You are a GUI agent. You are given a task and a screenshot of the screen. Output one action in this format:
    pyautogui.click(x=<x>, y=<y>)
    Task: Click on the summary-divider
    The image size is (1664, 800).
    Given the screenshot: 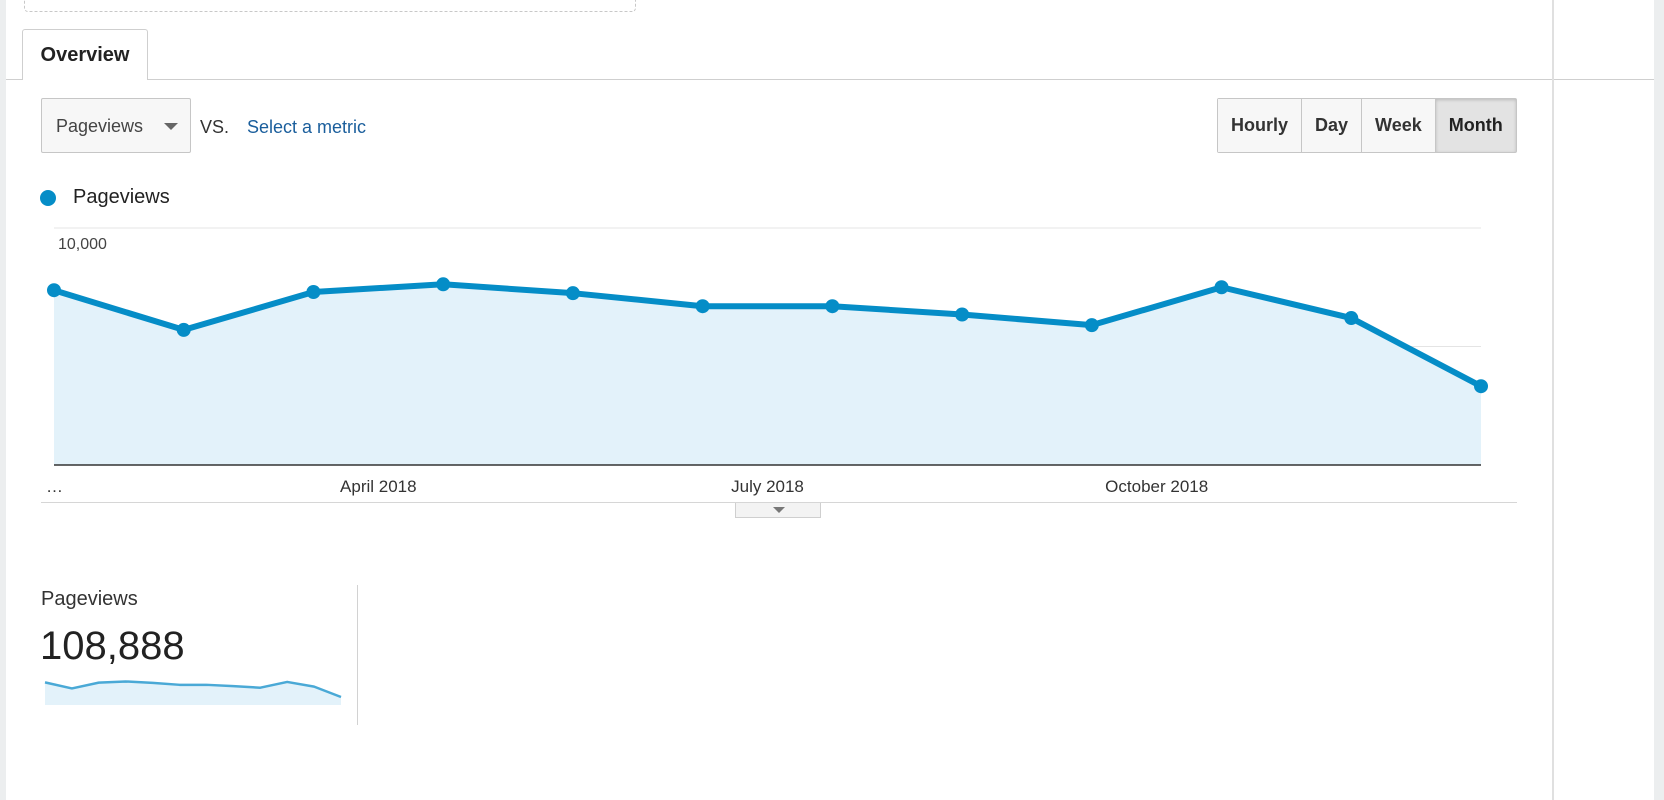 What is the action you would take?
    pyautogui.click(x=357, y=655)
    